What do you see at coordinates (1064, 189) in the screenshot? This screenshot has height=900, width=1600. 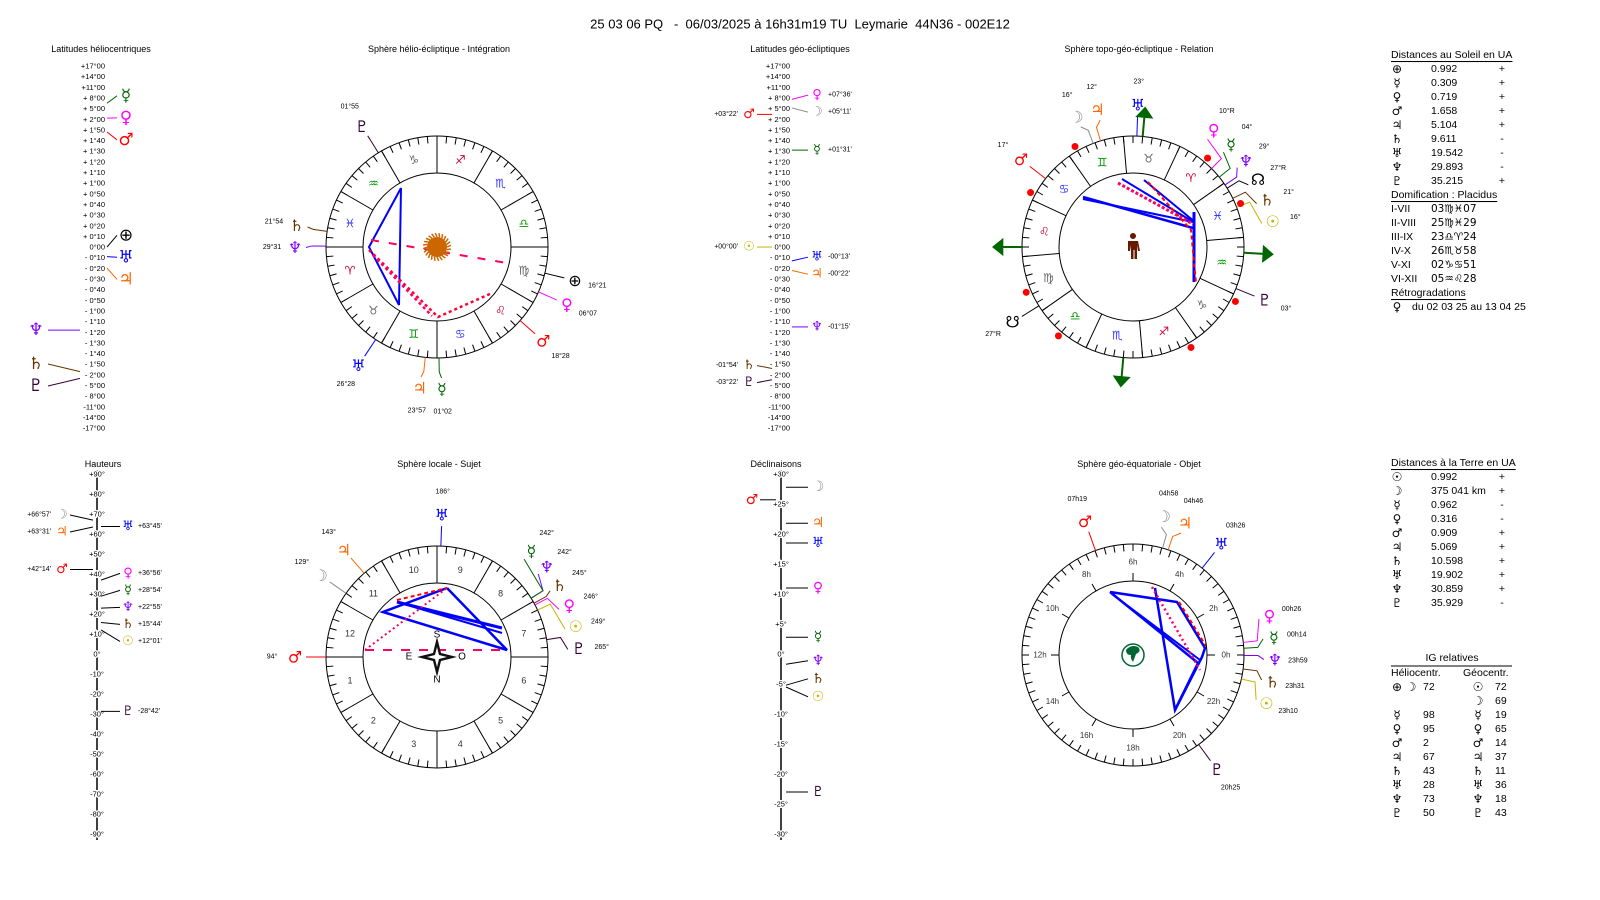 I see `zodiac-sign-icon: ♋` at bounding box center [1064, 189].